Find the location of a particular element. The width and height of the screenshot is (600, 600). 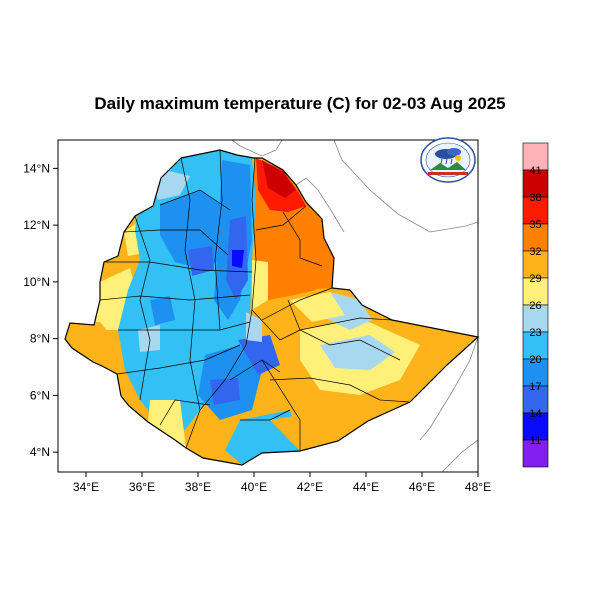

y-tick-label: 14°N is located at coordinates (36, 168).